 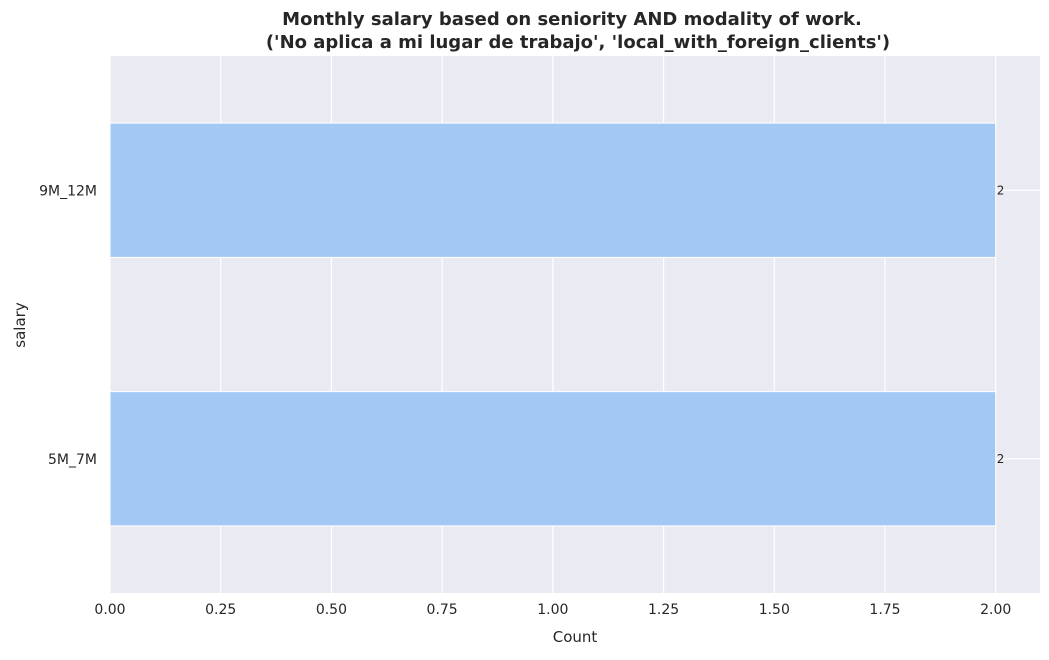 I want to click on data-labels: 22, so click(x=1001, y=324).